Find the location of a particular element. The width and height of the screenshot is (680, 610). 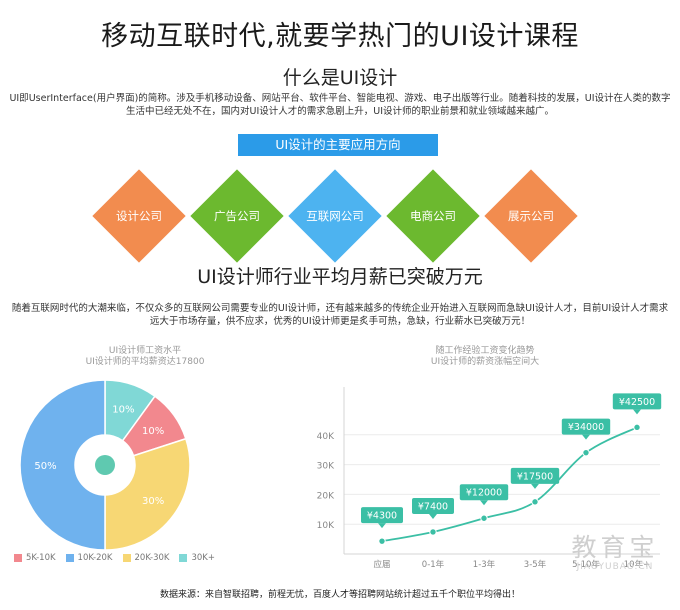

legend-label: 10K-20K is located at coordinates (95, 558).